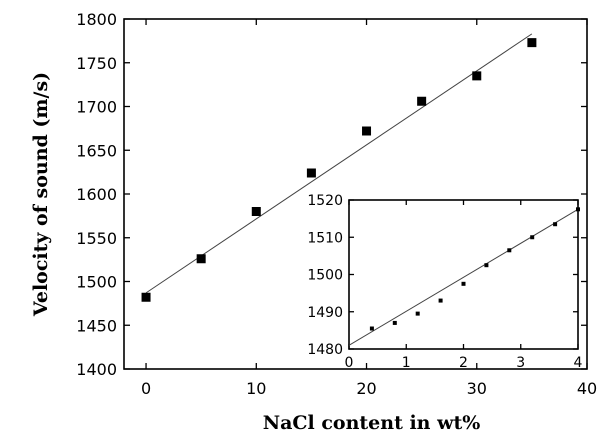  Describe the element at coordinates (325, 201) in the screenshot. I see `inset-y-tick-label: 1520` at that location.